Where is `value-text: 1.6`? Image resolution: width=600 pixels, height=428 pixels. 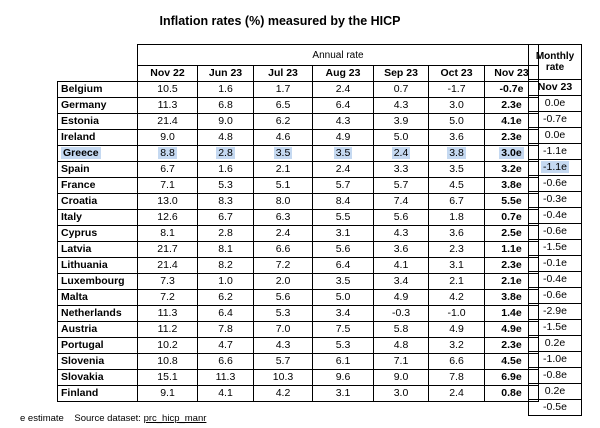 value-text: 1.6 is located at coordinates (225, 169).